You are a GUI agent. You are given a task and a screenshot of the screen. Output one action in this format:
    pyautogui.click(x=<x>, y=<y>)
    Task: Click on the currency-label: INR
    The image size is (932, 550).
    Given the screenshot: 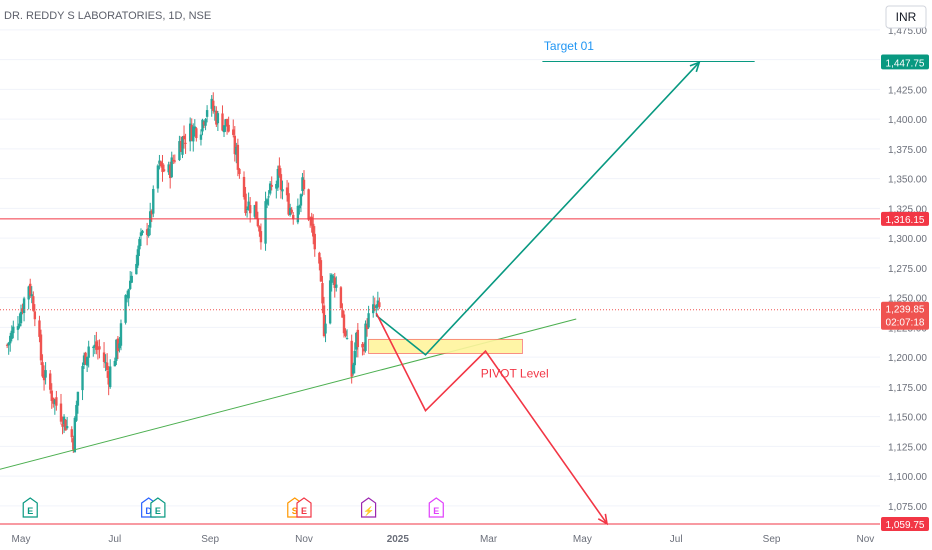 What is the action you would take?
    pyautogui.click(x=906, y=17)
    